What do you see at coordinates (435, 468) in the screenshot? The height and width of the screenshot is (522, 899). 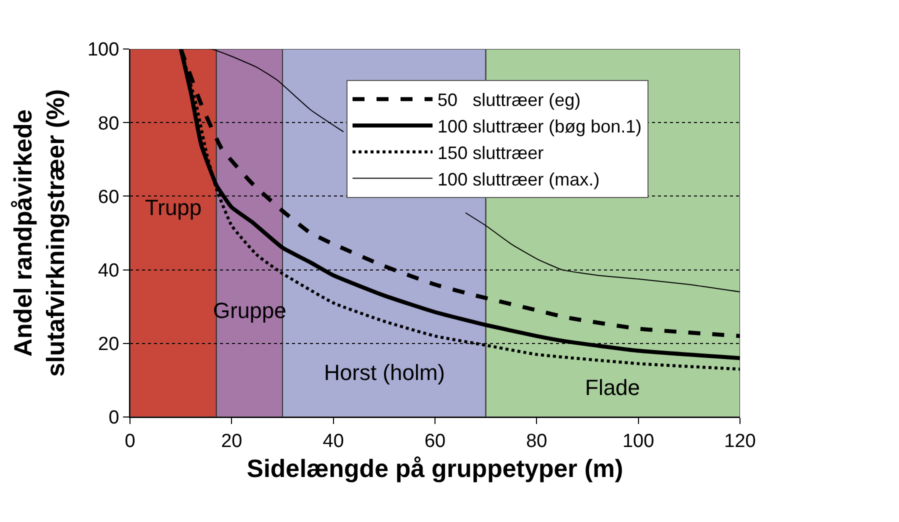 I see `x-axis-title: Sidelængde på gruppetyper (m)` at bounding box center [435, 468].